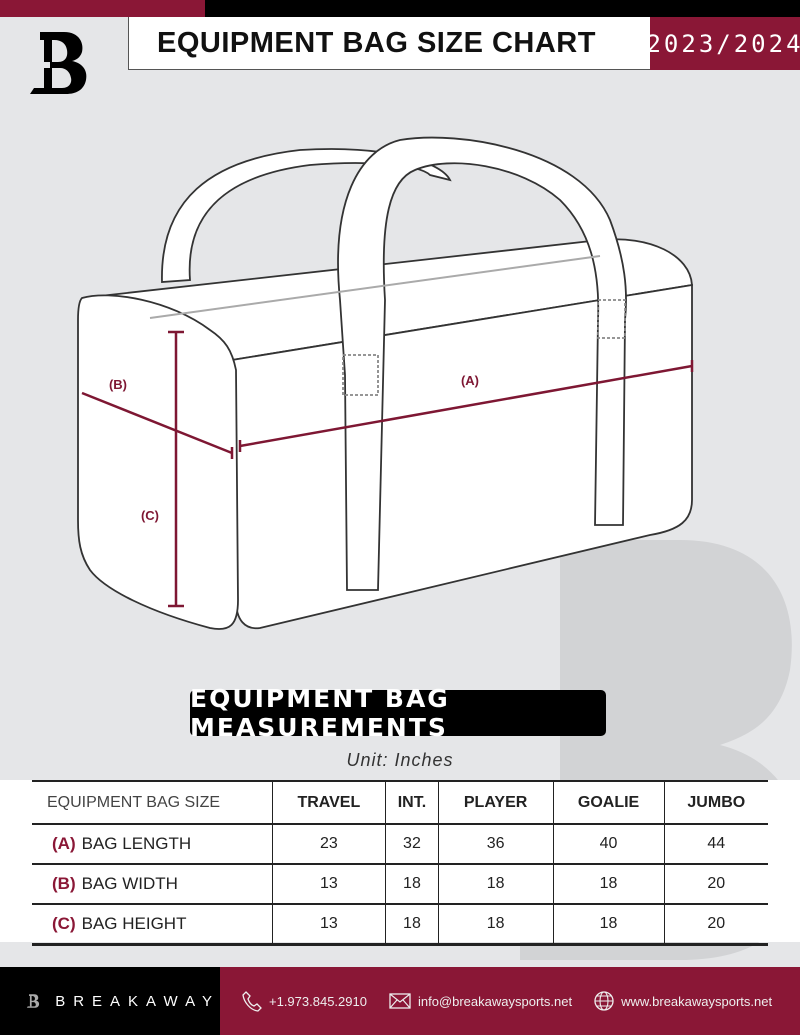 The image size is (800, 1035). Describe the element at coordinates (412, 843) in the screenshot. I see `cell: 32` at that location.